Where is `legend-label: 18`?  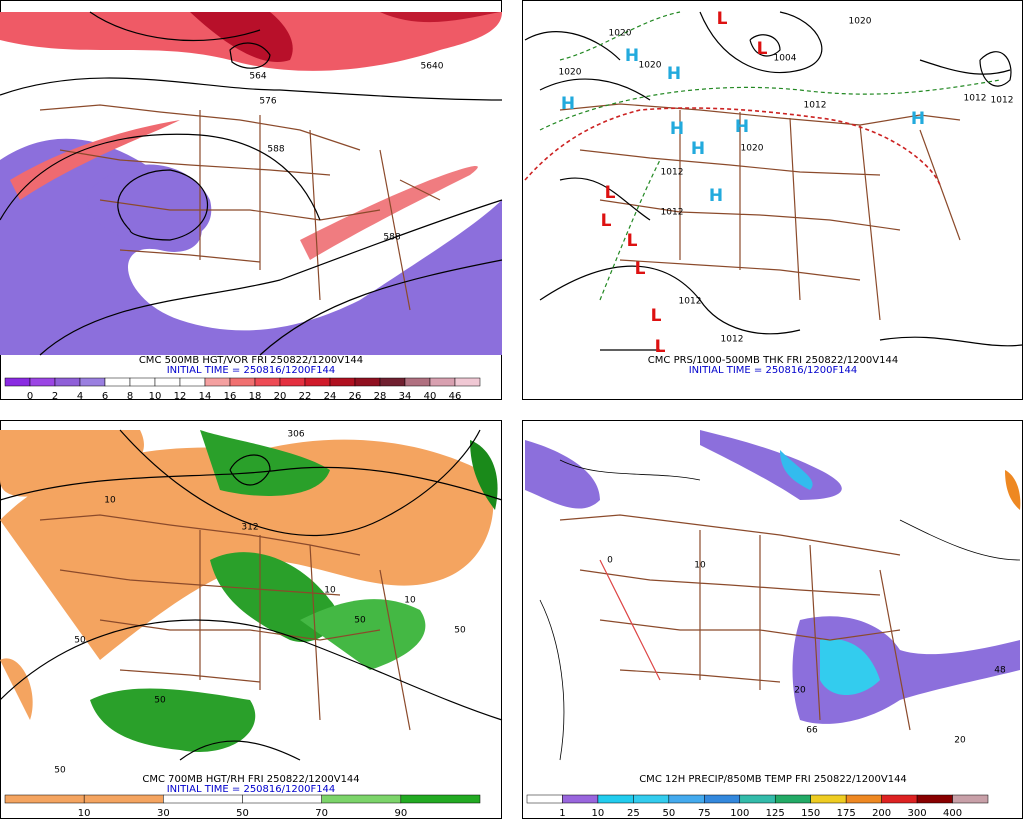 legend-label: 18 is located at coordinates (255, 396).